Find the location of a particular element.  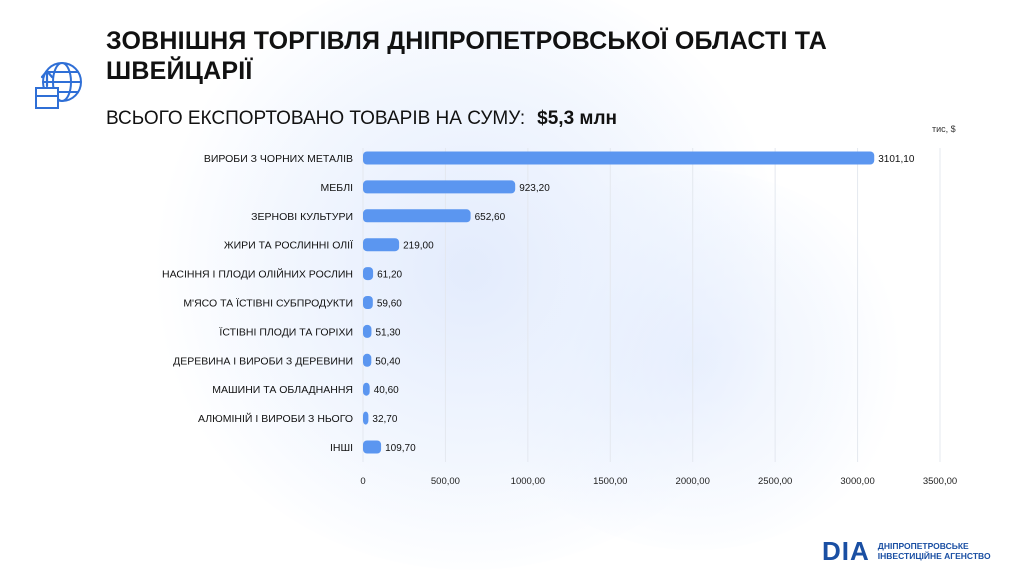

x-tick-label: 1000,00 is located at coordinates (528, 481).